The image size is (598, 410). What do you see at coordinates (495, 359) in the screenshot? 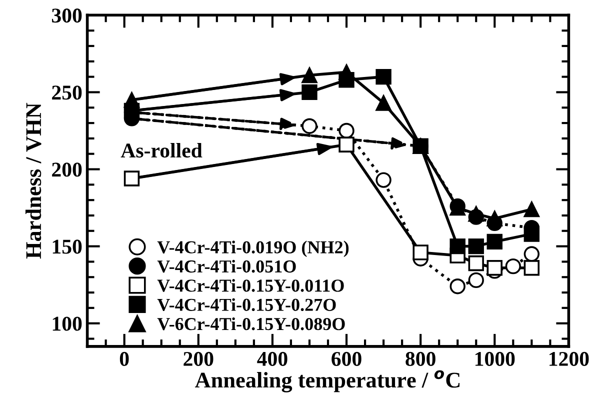
I see `x-tick-label: 1000` at bounding box center [495, 359].